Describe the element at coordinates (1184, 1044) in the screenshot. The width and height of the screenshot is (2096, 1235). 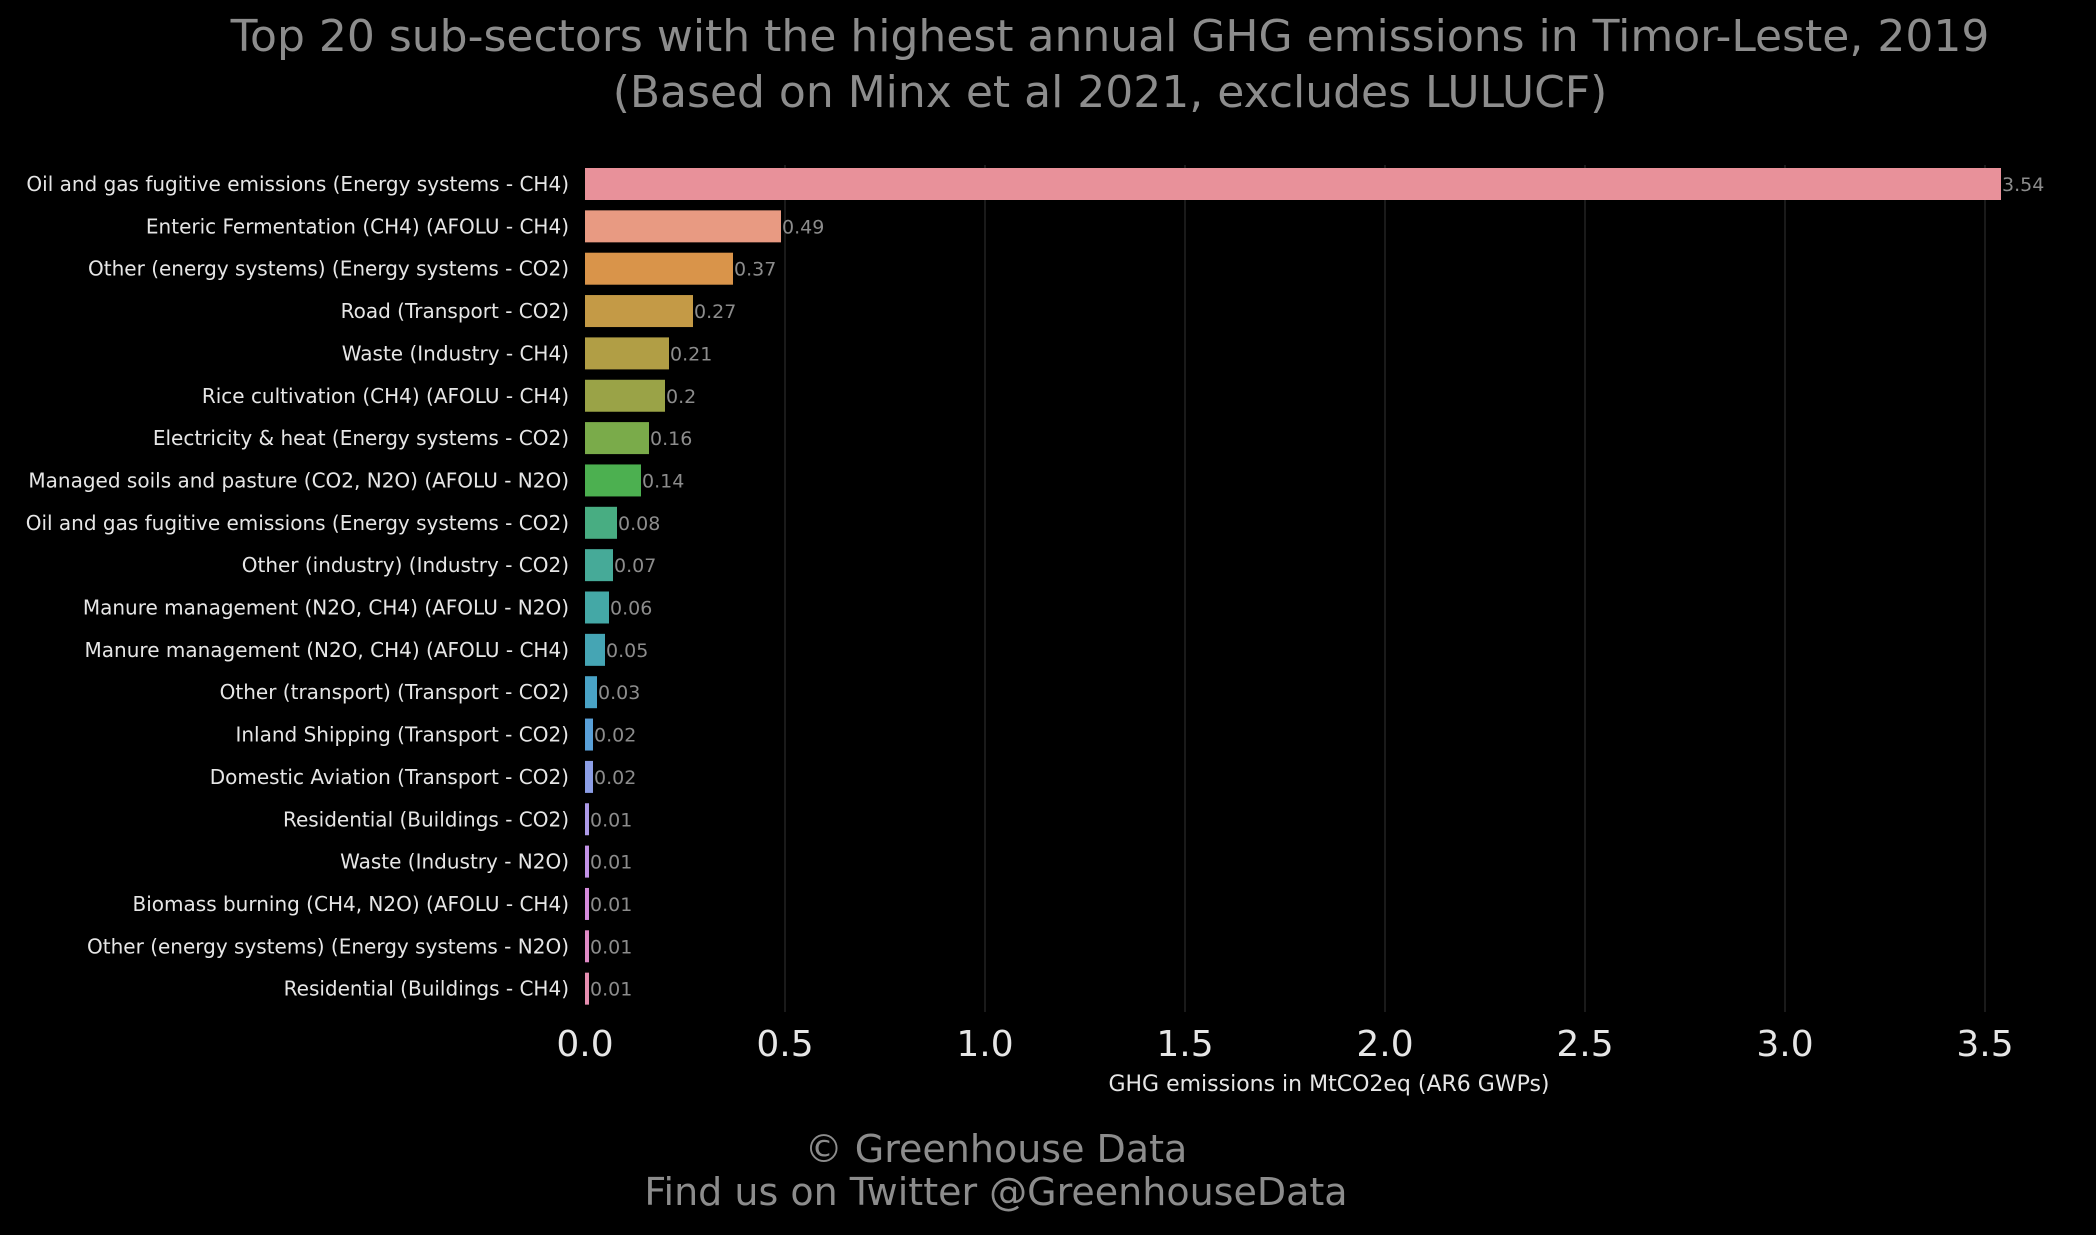
I see `x-tick-label: 1.5` at that location.